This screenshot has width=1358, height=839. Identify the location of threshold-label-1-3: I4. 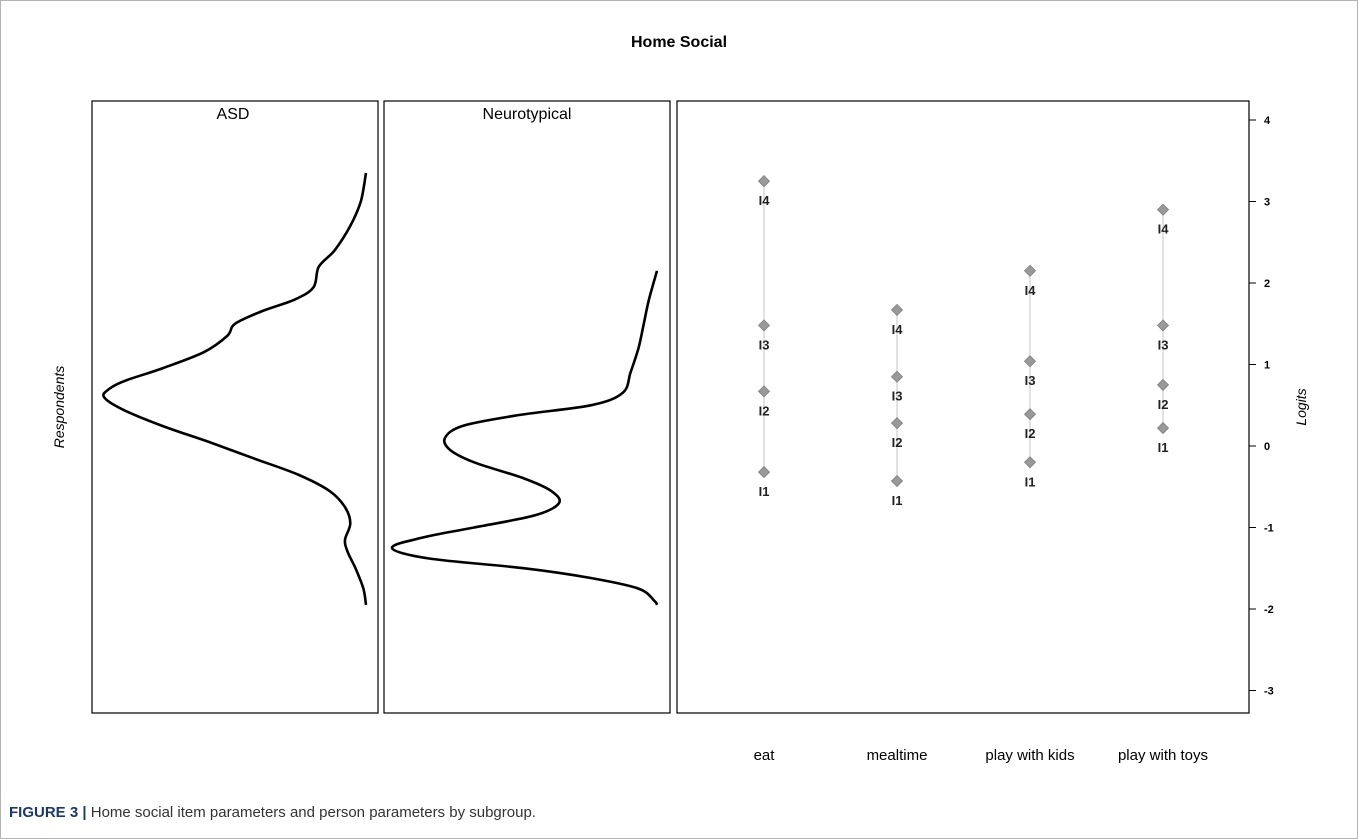
(898, 329).